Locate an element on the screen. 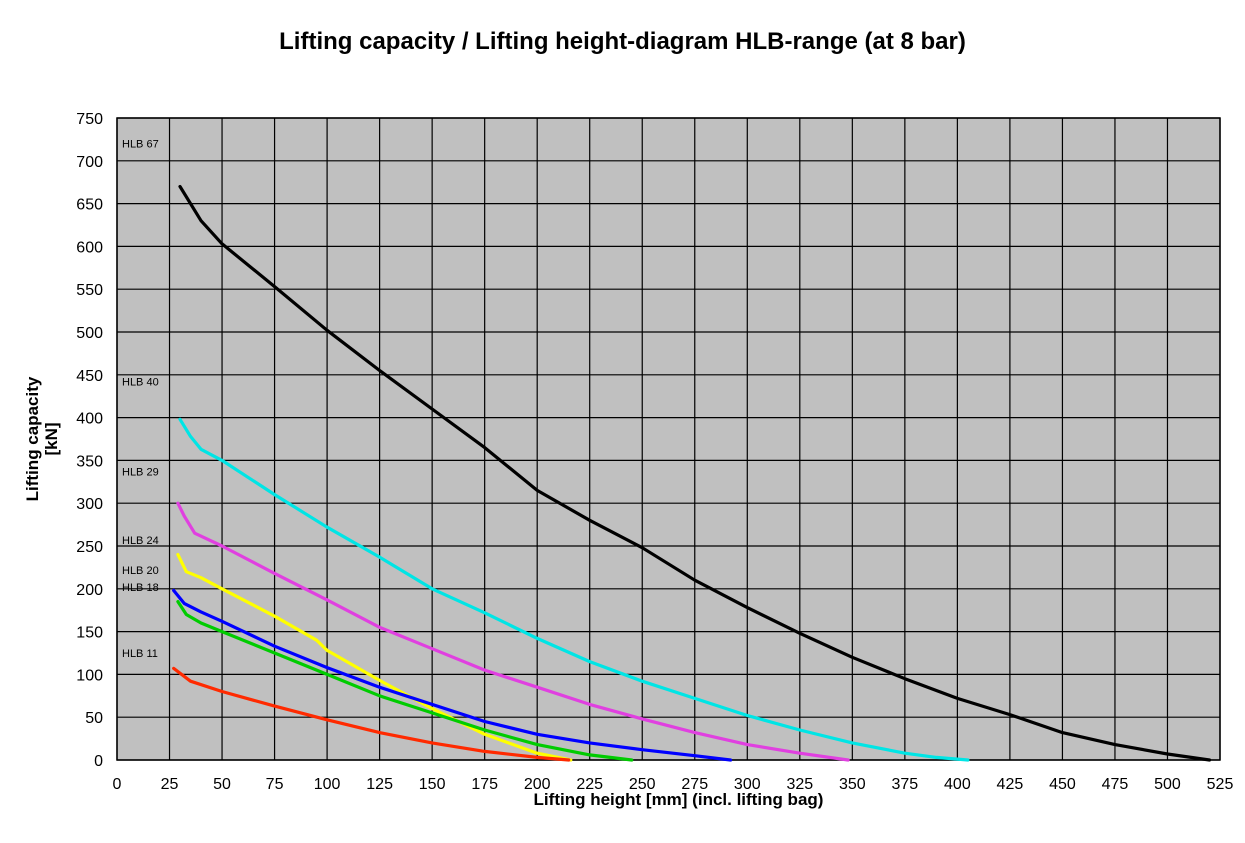 This screenshot has width=1245, height=843. series-label-hlb-11: HLB 11 is located at coordinates (140, 654).